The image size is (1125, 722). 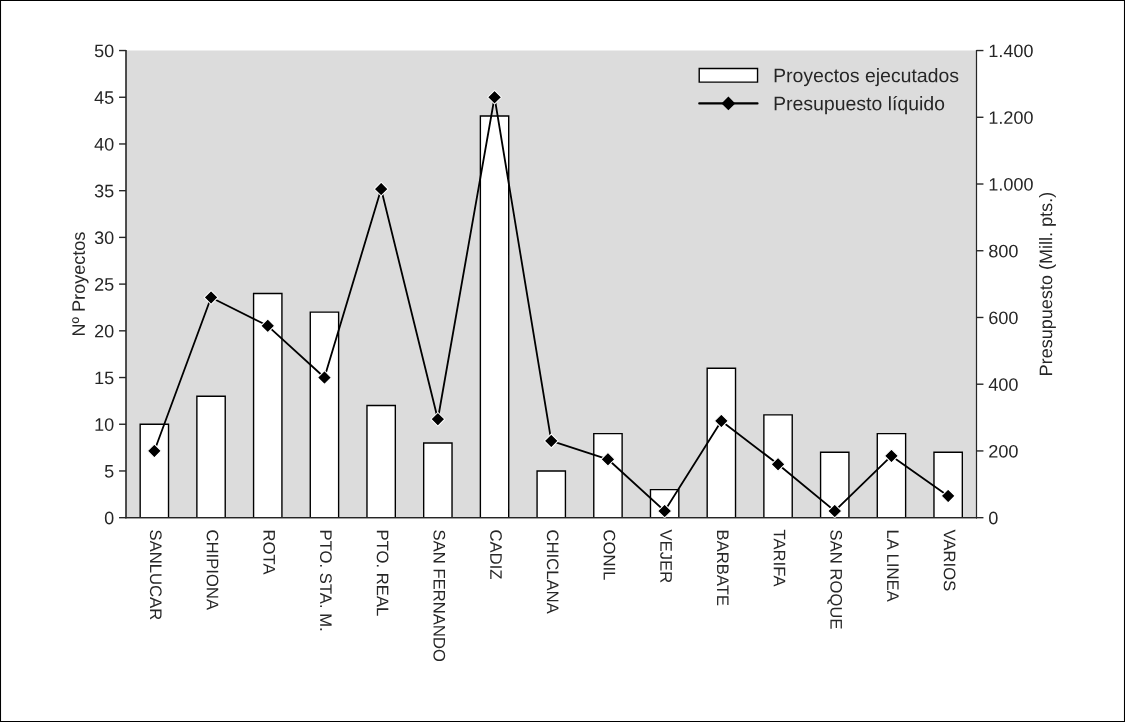 I want to click on y-tick-label: 5, so click(x=109, y=471).